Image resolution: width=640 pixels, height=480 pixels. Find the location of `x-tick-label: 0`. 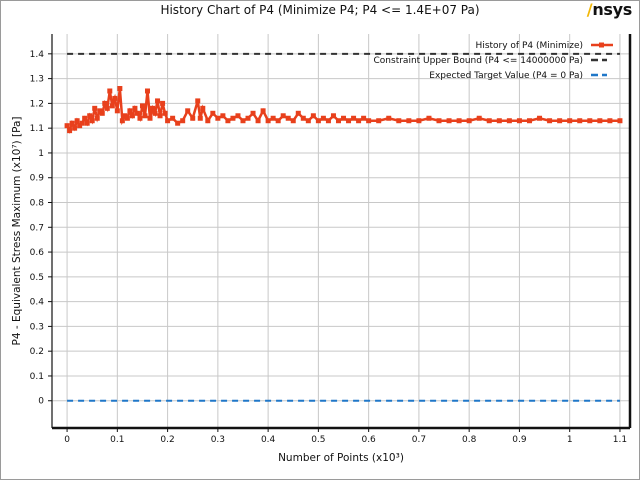

x-tick-label: 0 is located at coordinates (67, 440).